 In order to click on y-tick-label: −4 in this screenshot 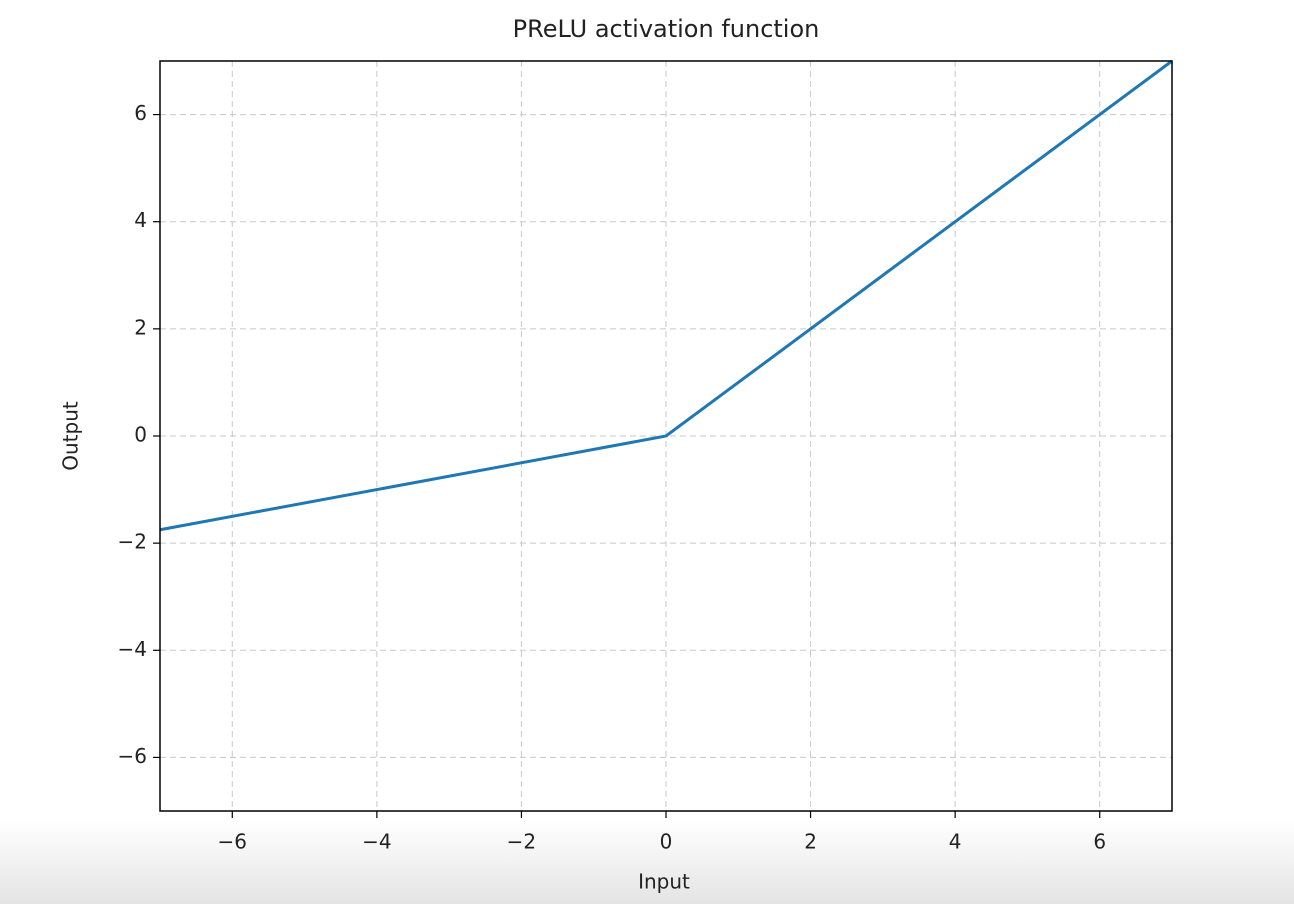, I will do `click(132, 649)`.